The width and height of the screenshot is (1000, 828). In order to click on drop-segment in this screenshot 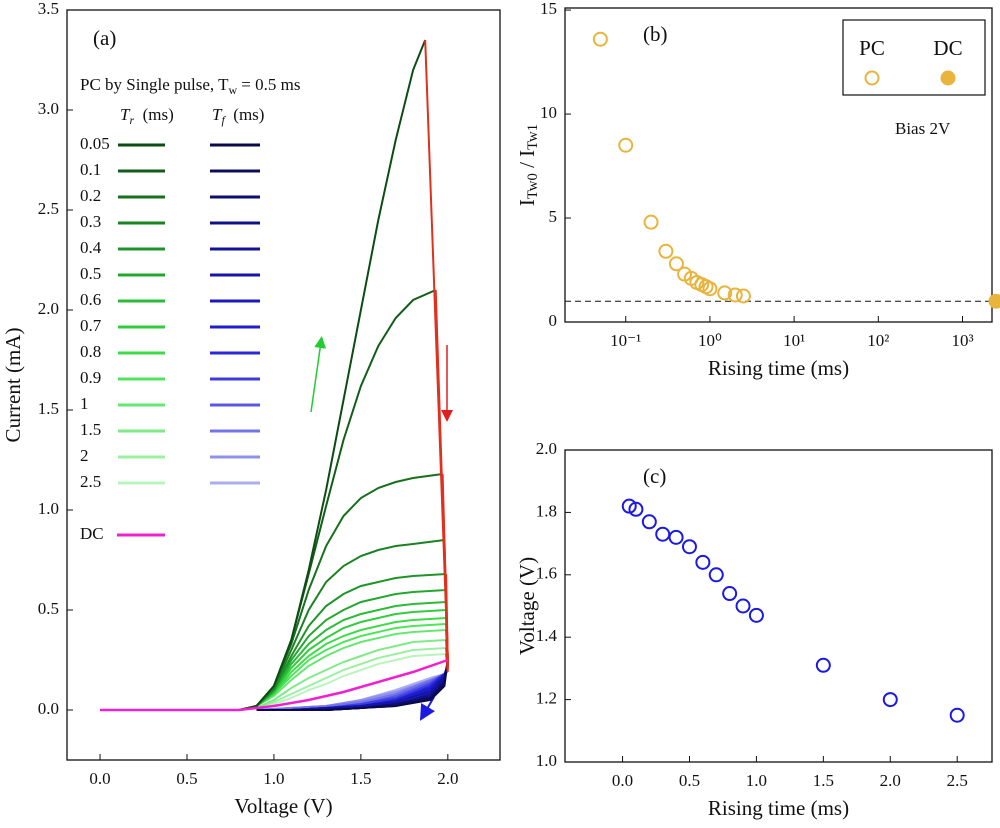, I will do `click(436, 350)`.